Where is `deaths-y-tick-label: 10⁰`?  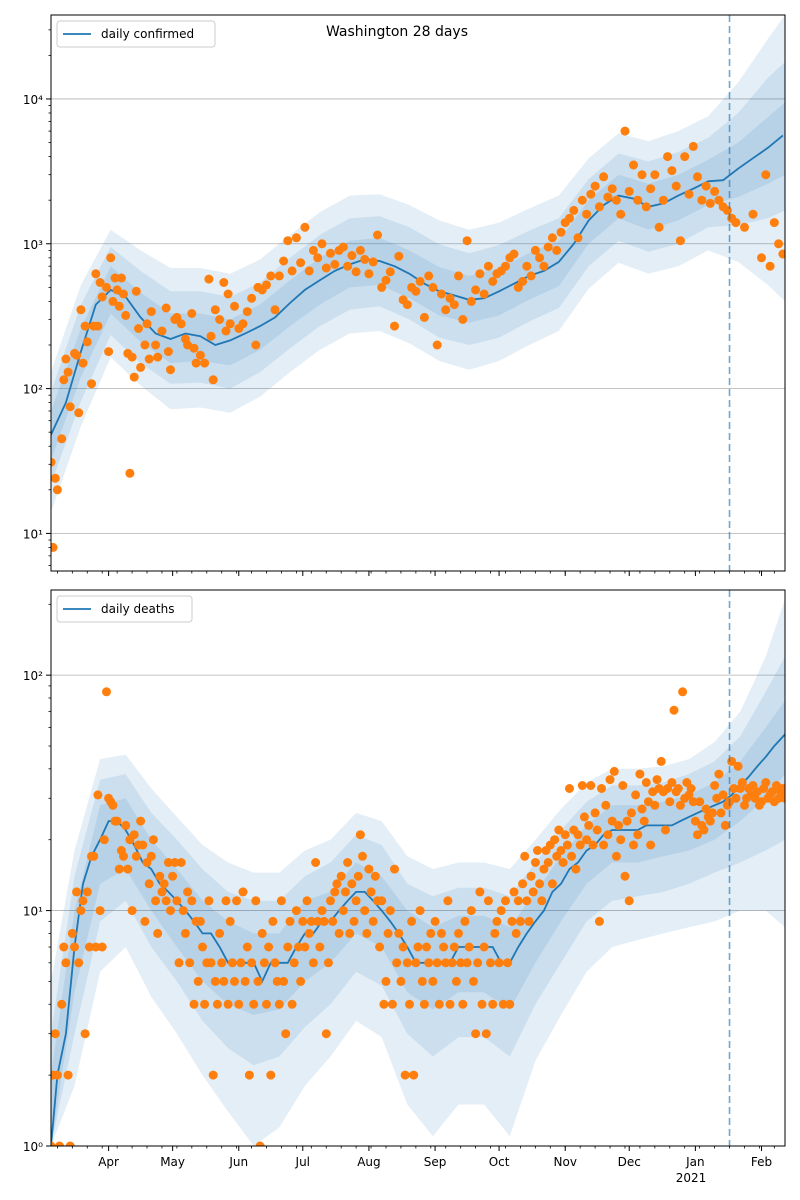
deaths-y-tick-label: 10⁰ is located at coordinates (33, 1147).